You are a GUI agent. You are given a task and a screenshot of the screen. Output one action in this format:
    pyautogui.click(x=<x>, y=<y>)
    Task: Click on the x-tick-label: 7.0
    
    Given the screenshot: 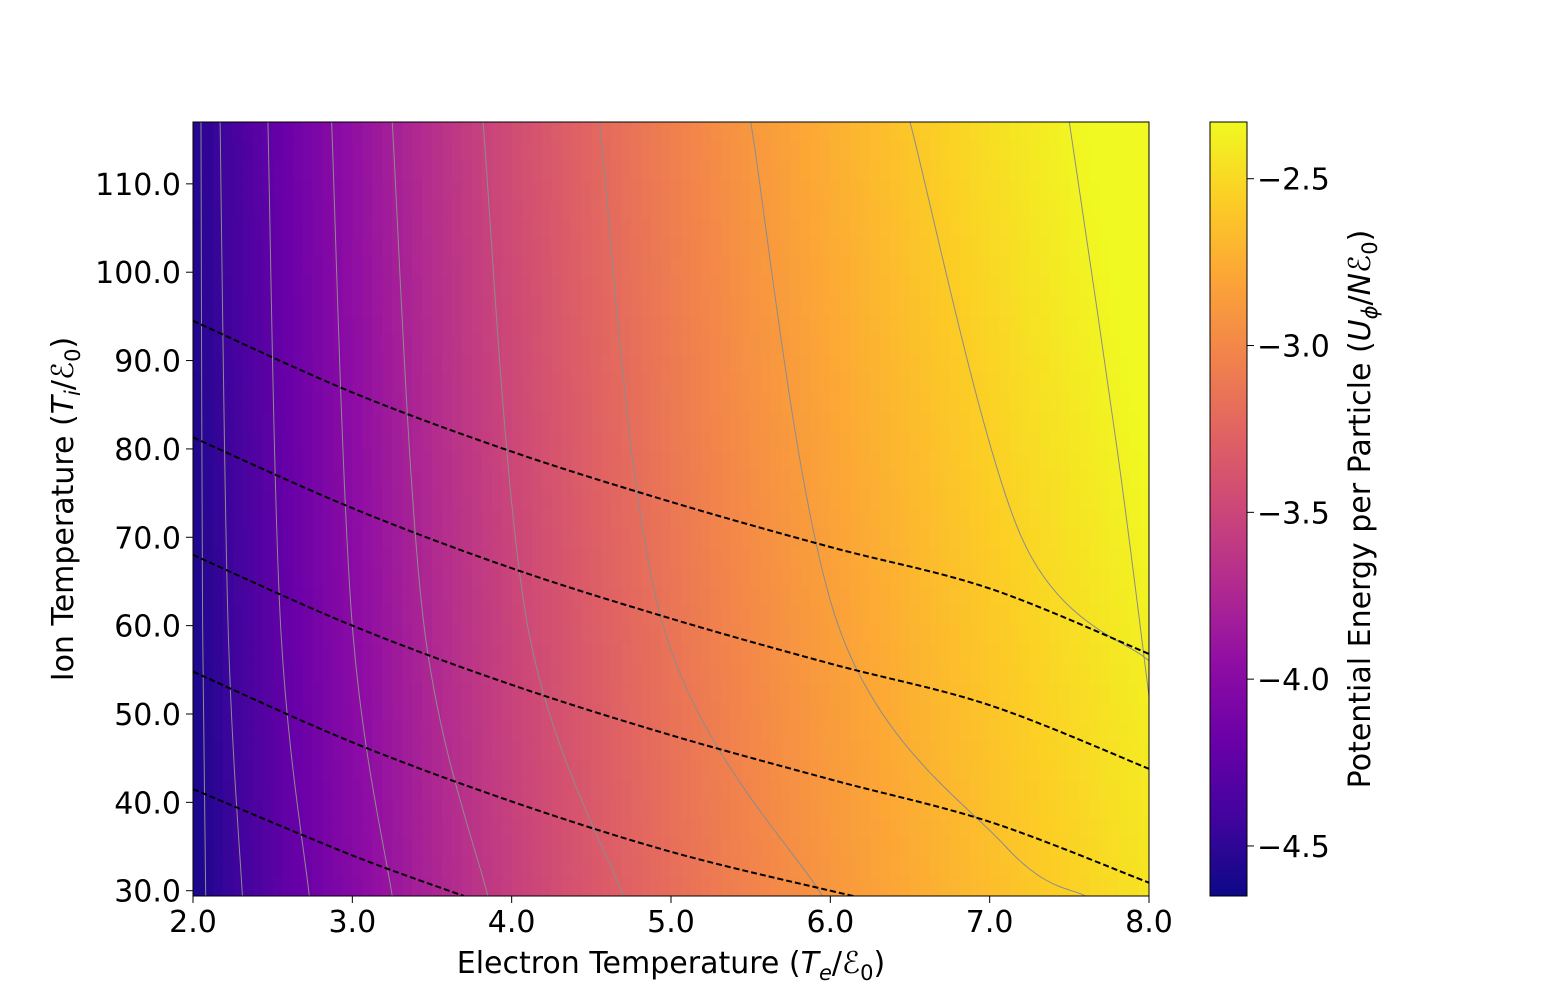 What is the action you would take?
    pyautogui.click(x=990, y=922)
    